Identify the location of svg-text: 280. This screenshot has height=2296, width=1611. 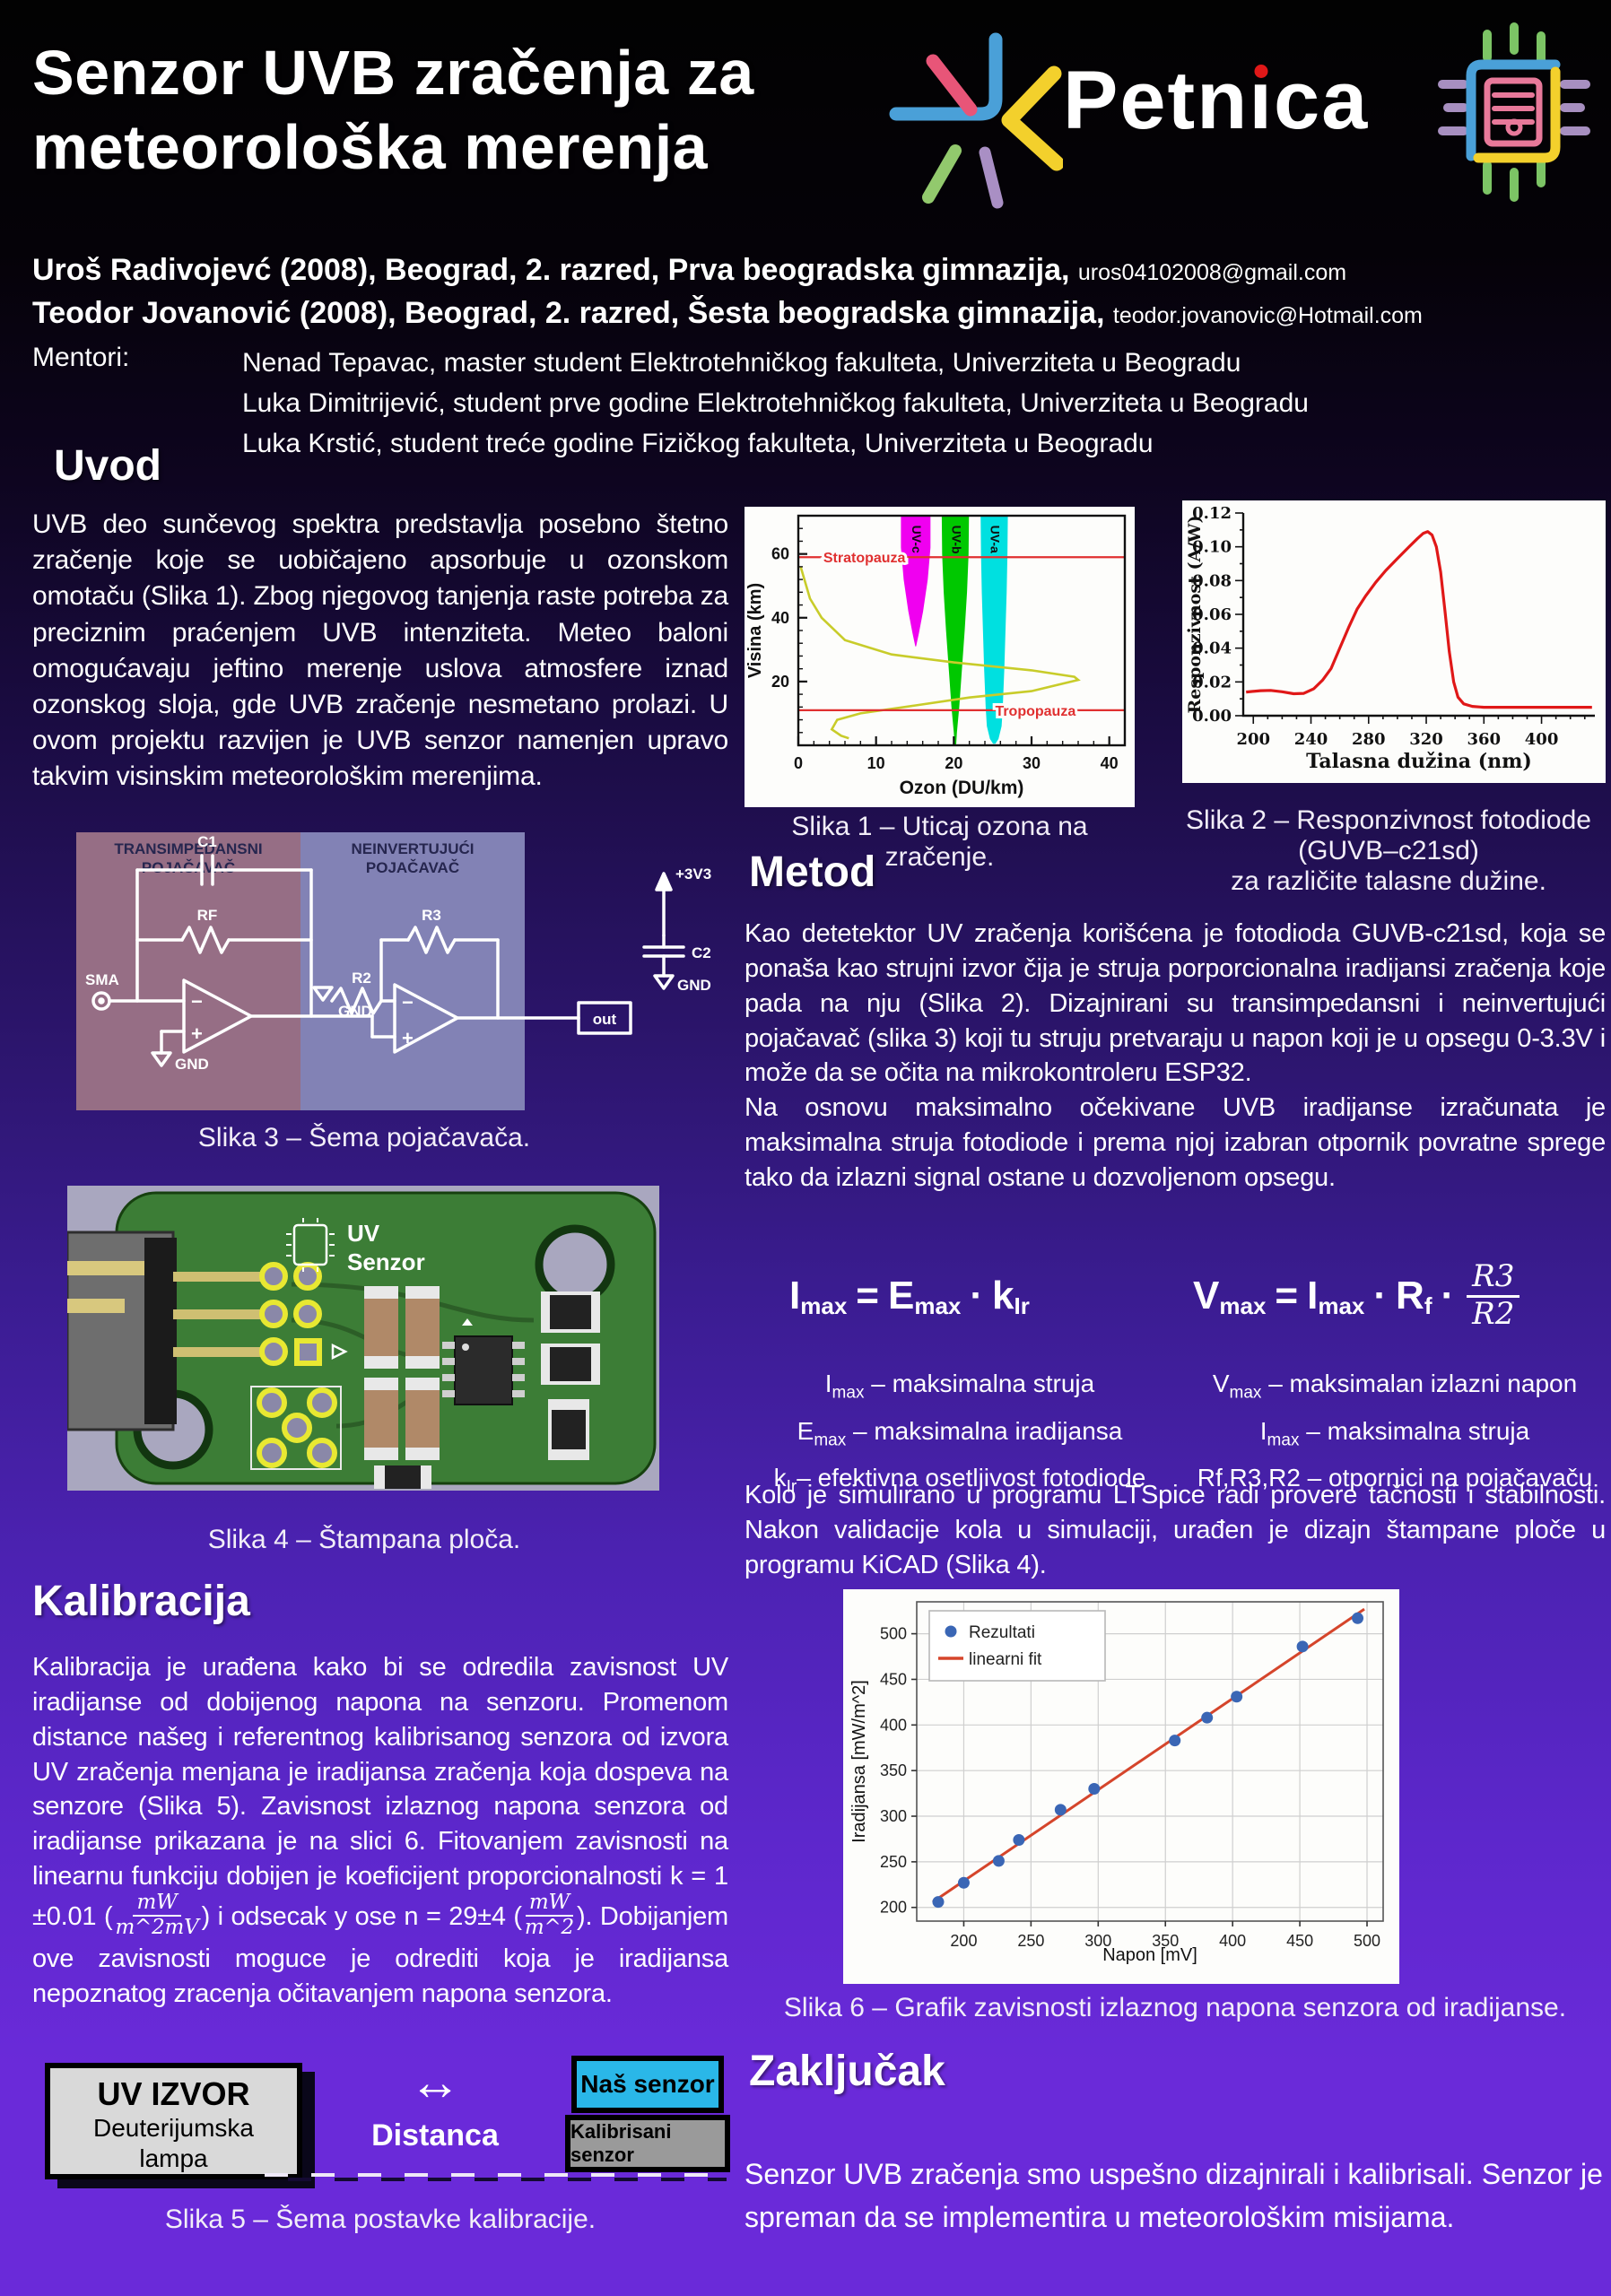
(1369, 739).